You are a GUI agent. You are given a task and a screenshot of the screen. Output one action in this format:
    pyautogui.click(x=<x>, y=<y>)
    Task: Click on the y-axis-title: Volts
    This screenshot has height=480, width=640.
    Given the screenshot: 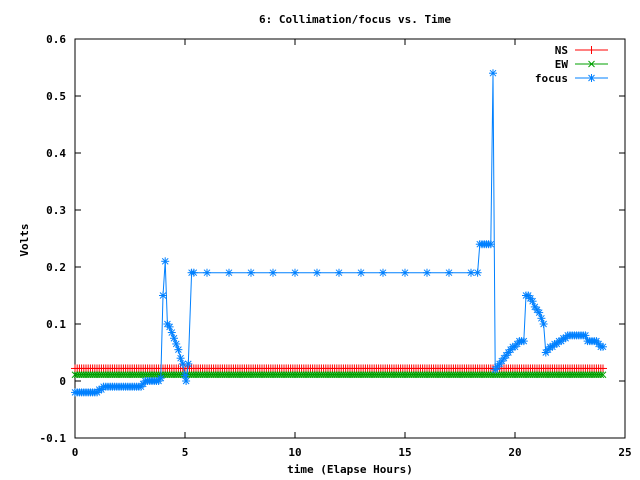 What is the action you would take?
    pyautogui.click(x=24, y=239)
    